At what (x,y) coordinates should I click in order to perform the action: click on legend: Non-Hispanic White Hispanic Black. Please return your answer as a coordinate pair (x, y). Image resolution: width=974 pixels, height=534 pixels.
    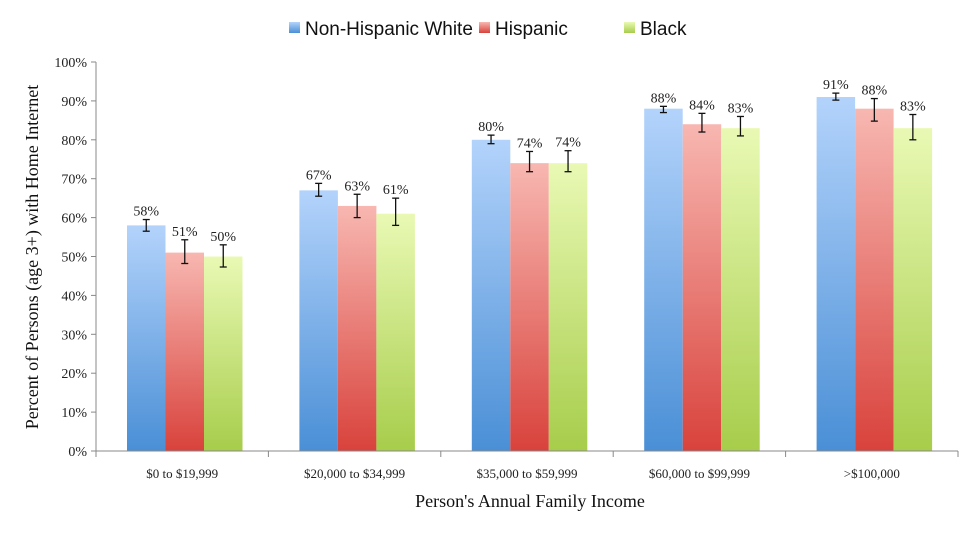
    Looking at the image, I should click on (488, 29).